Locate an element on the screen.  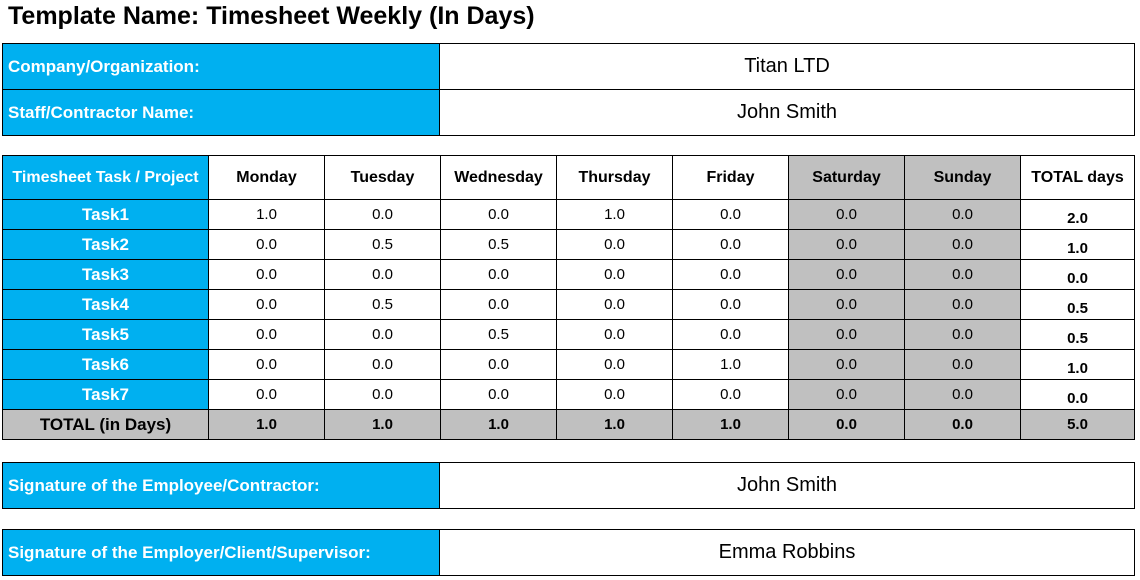
table-row: Task5 0.0 0.0 0.5 0.0 0.0 0.0 0.0 0.5 is located at coordinates (568, 334).